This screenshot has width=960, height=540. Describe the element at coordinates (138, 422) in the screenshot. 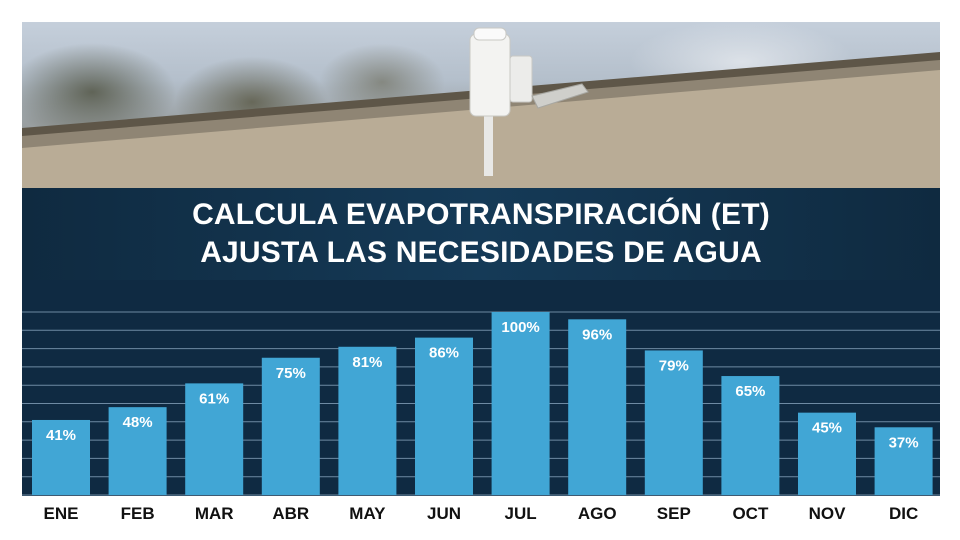

I see `value-label-feb: 48%` at that location.